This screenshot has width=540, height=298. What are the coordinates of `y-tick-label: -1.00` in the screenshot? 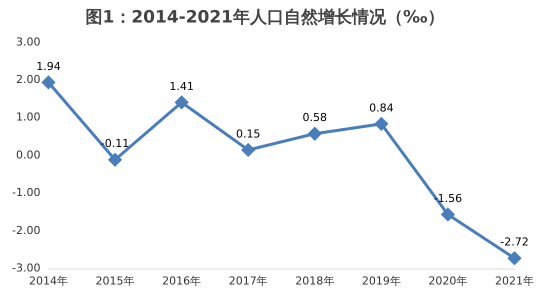 It's located at (26, 193).